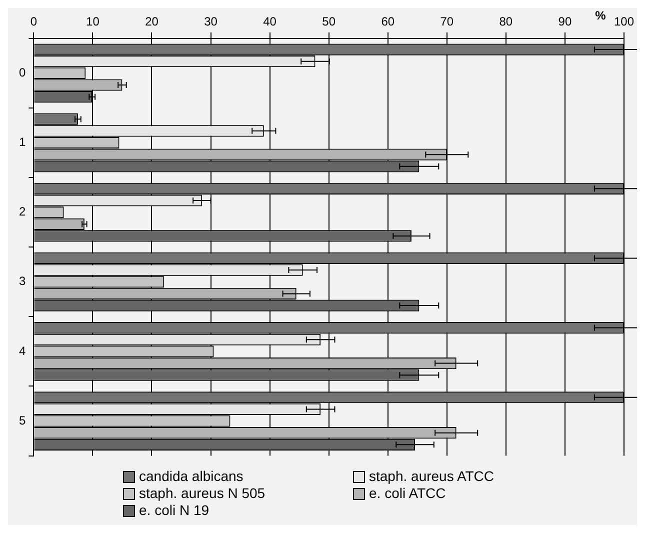  Describe the element at coordinates (600, 15) in the screenshot. I see `x-axis-title: %` at that location.